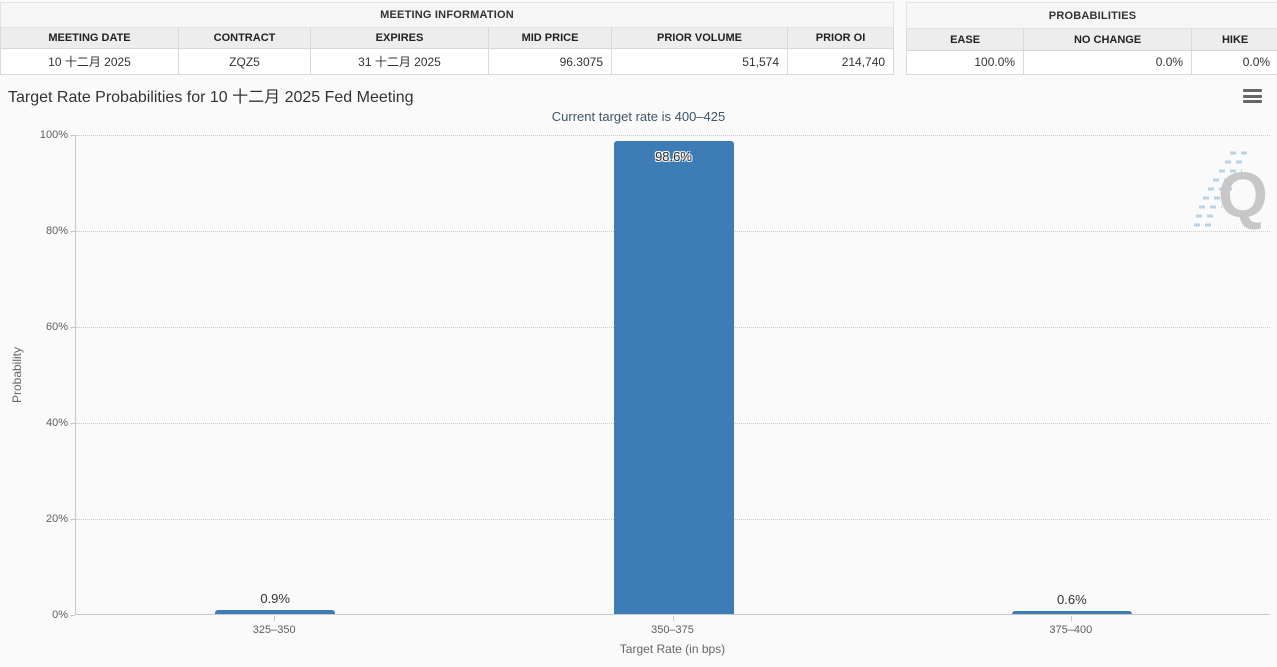  I want to click on hamburger-menu-icon, so click(1252, 96).